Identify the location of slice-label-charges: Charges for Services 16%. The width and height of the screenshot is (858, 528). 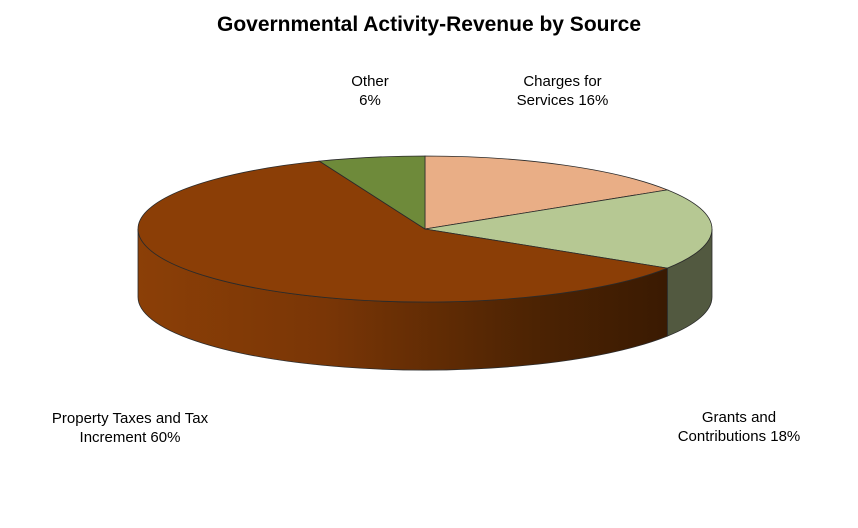
(562, 91).